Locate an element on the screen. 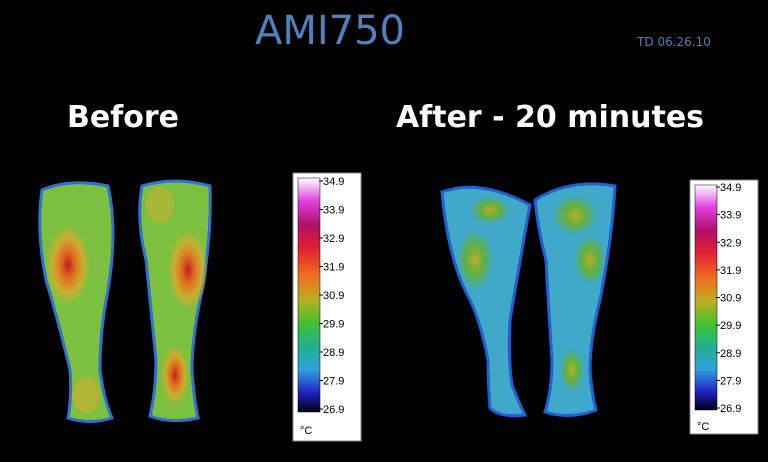 This screenshot has height=462, width=768. date: TD 06.26.10 is located at coordinates (673, 42).